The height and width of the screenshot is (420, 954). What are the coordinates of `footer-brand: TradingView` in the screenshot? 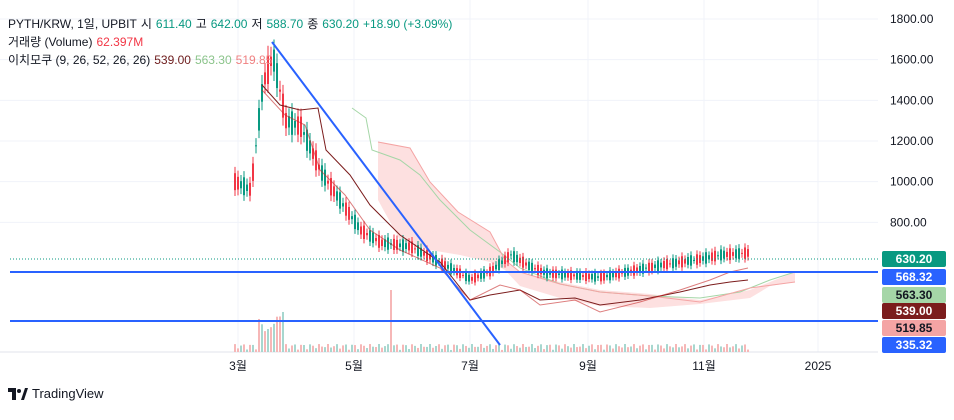 It's located at (56, 393).